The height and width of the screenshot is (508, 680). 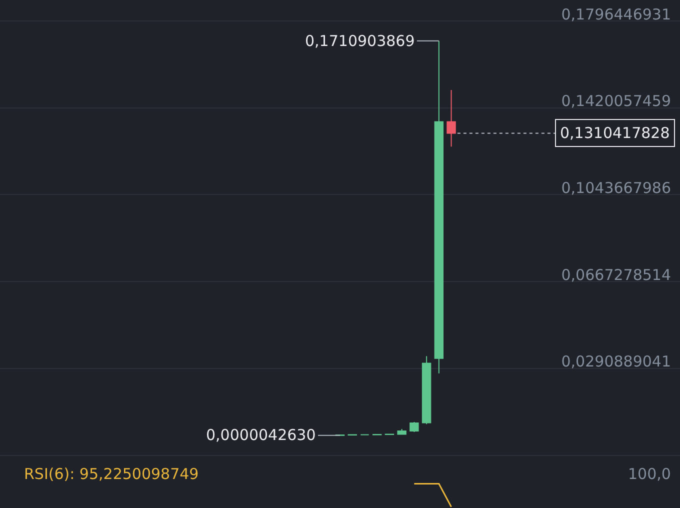 I want to click on ref-line-label: 0,1310417828, so click(x=615, y=133).